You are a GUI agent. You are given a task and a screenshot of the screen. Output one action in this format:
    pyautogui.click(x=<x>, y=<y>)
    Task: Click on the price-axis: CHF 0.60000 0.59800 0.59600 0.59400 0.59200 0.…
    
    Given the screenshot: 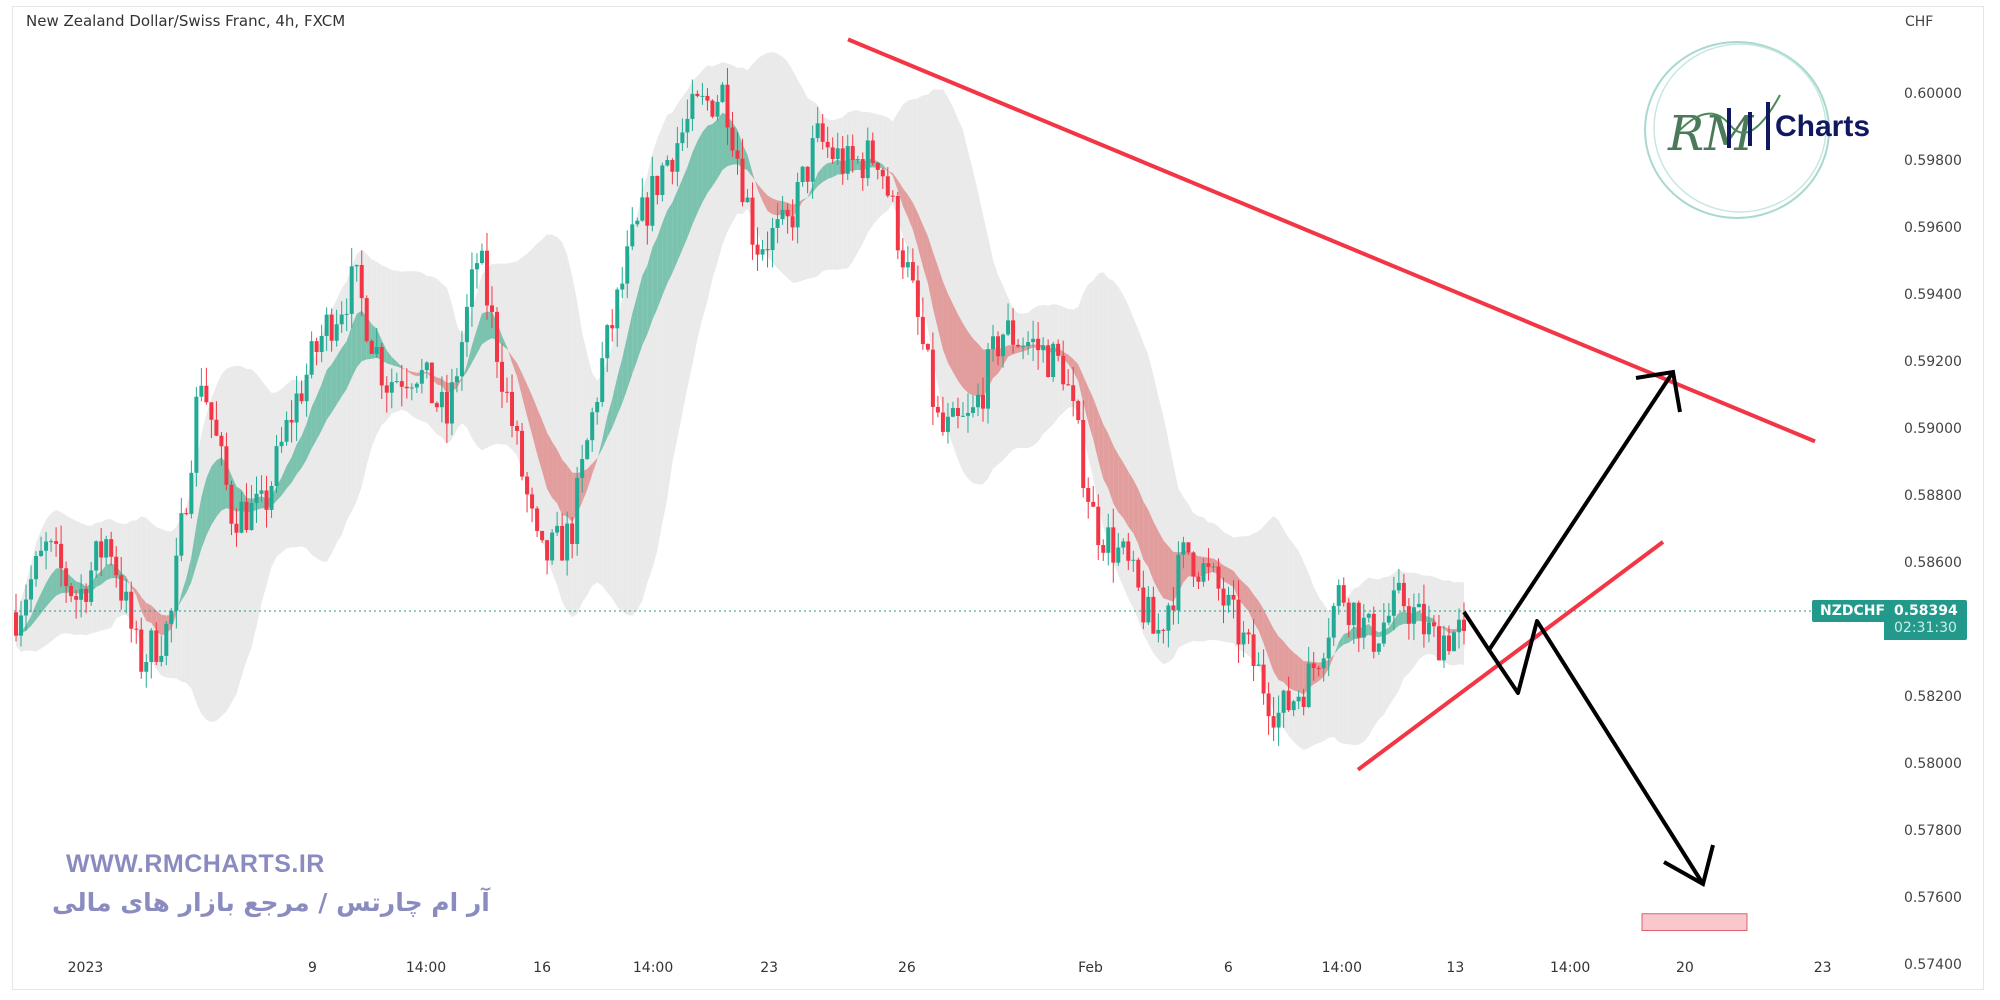 What is the action you would take?
    pyautogui.click(x=1933, y=493)
    